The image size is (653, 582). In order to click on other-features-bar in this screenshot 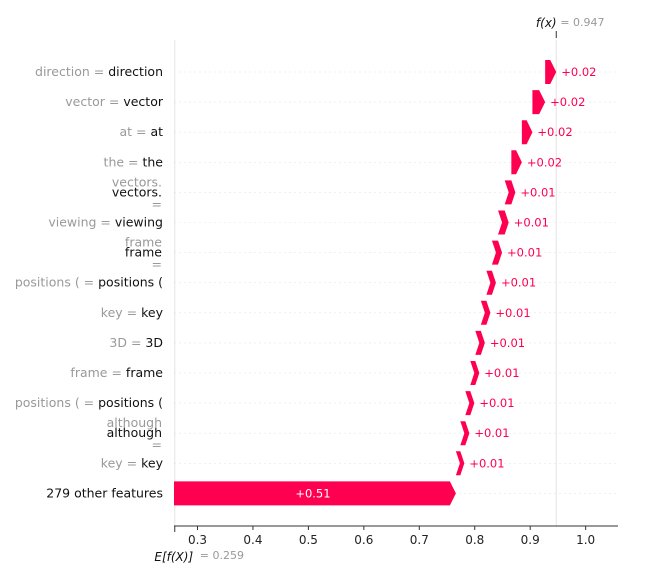, I will do `click(315, 493)`.